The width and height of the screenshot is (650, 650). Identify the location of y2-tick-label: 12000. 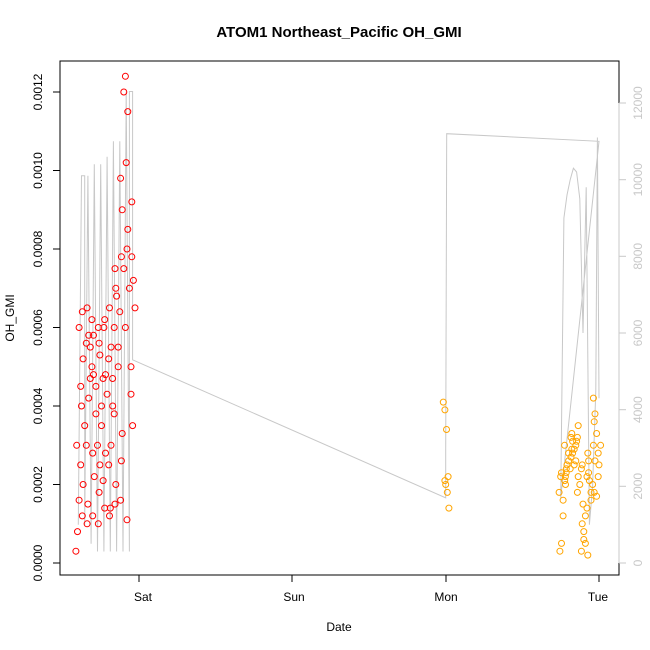
(638, 103).